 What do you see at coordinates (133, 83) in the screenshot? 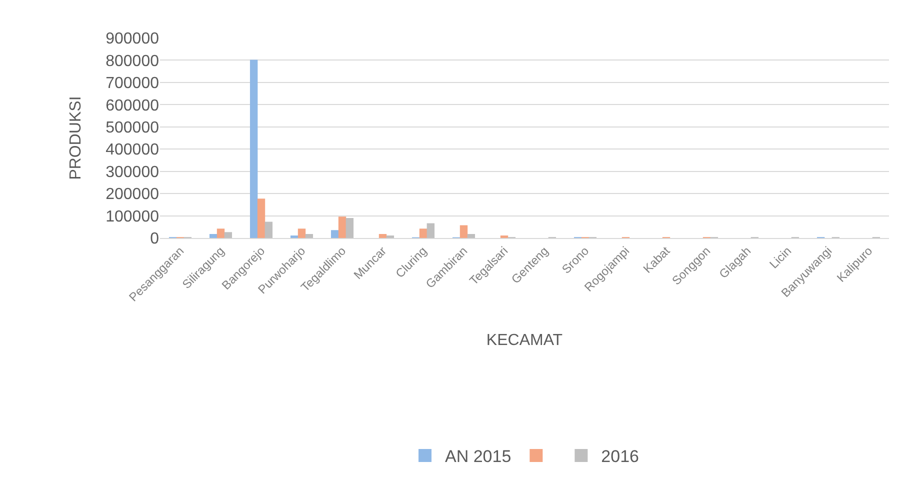
I see `y-tick-label: 700000` at bounding box center [133, 83].